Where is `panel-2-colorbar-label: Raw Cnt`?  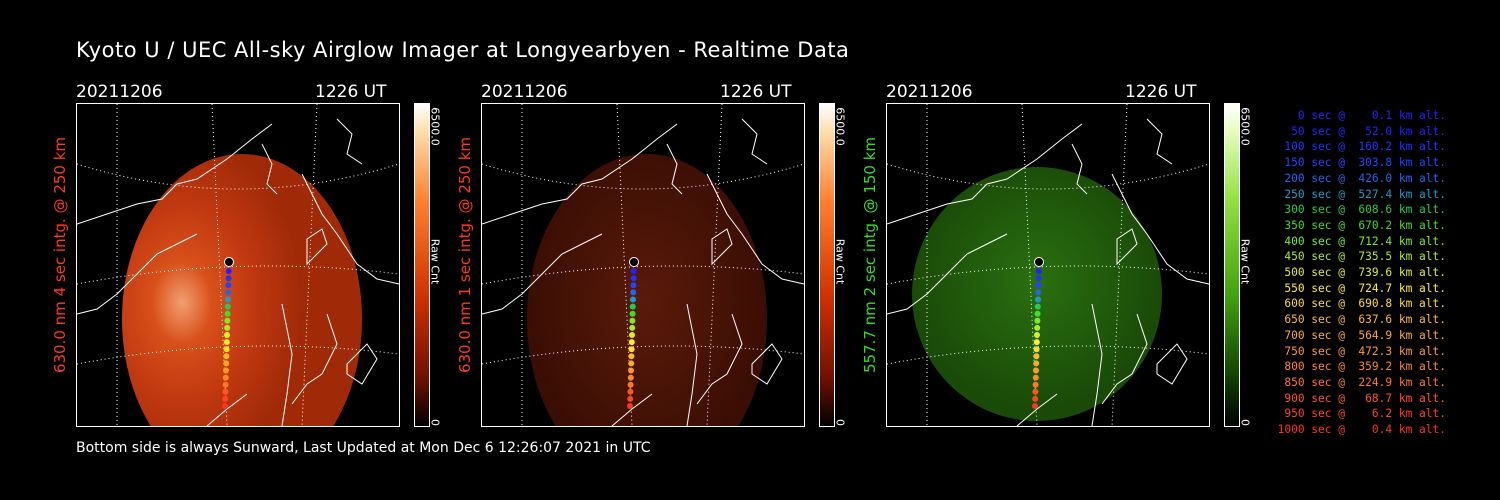
panel-2-colorbar-label: Raw Cnt is located at coordinates (840, 261).